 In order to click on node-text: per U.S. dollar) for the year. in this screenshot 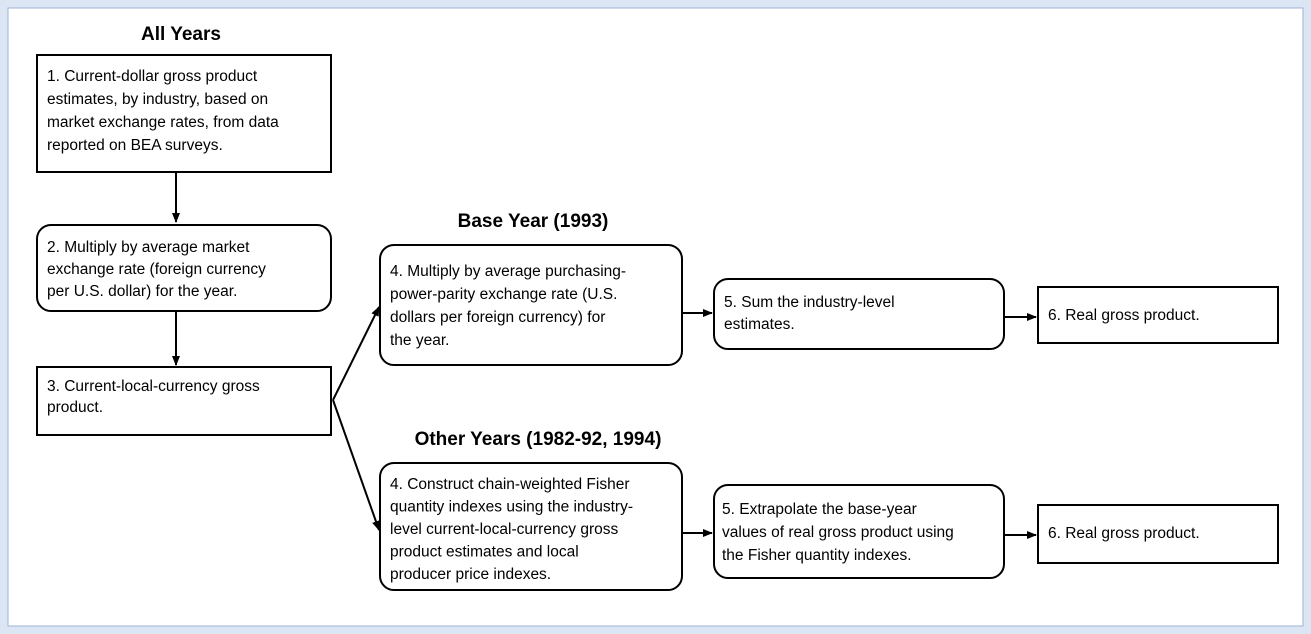, I will do `click(142, 291)`.